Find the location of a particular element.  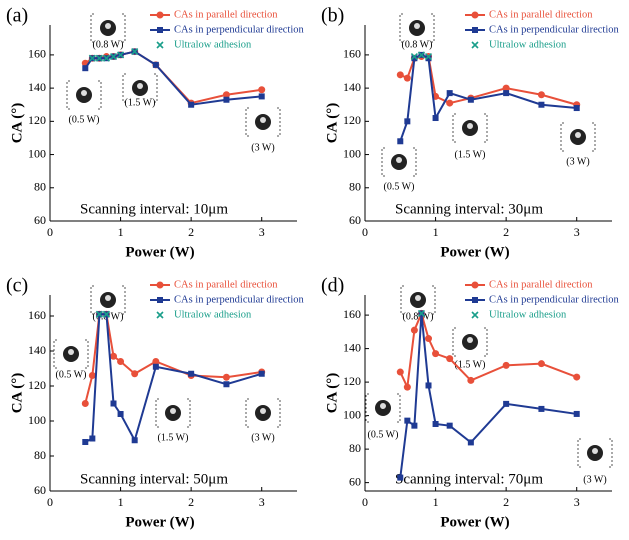

y-axis-label: CA (°) is located at coordinates (332, 393).